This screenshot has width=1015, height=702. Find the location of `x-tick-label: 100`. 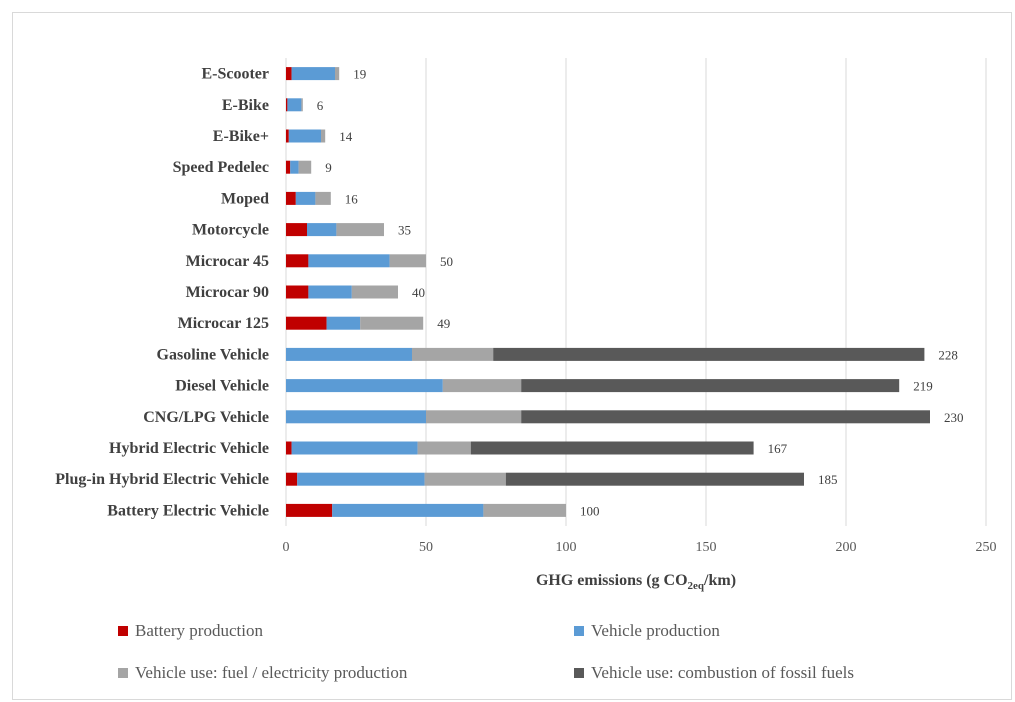

x-tick-label: 100 is located at coordinates (566, 547).